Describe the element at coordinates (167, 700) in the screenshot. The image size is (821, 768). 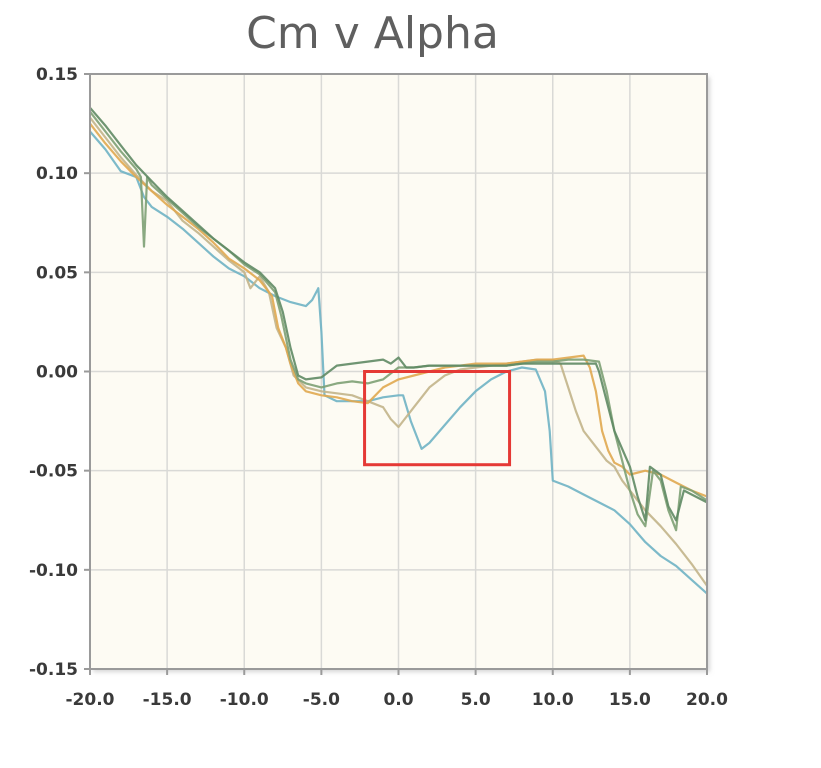
I see `x-tick-label: -15.0` at that location.